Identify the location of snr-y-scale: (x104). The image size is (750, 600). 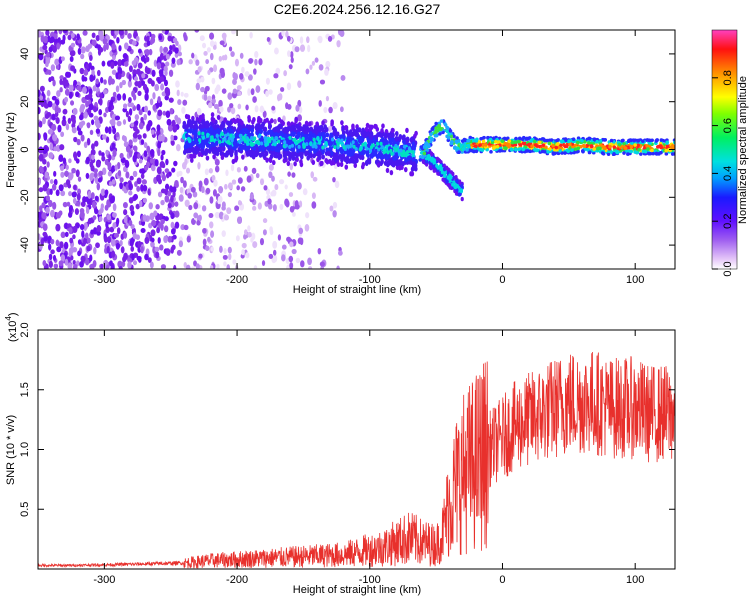
(11, 327).